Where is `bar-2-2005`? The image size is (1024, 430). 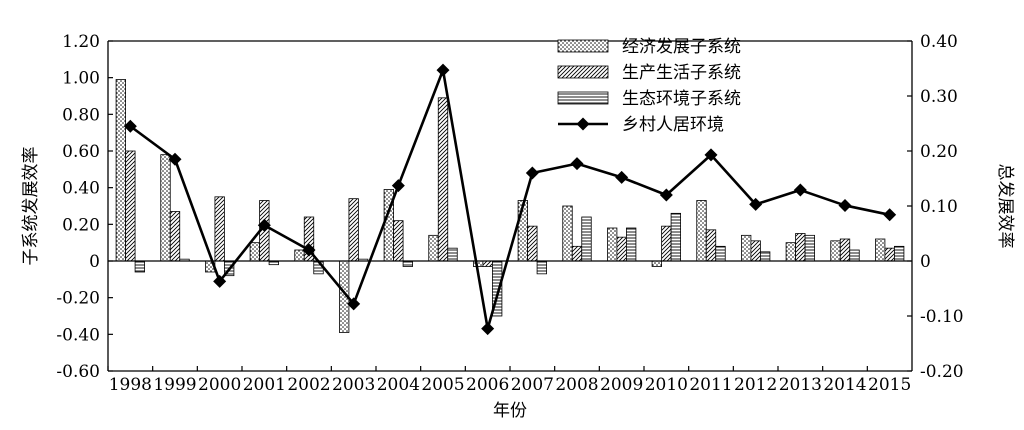
bar-2-2005 is located at coordinates (443, 179).